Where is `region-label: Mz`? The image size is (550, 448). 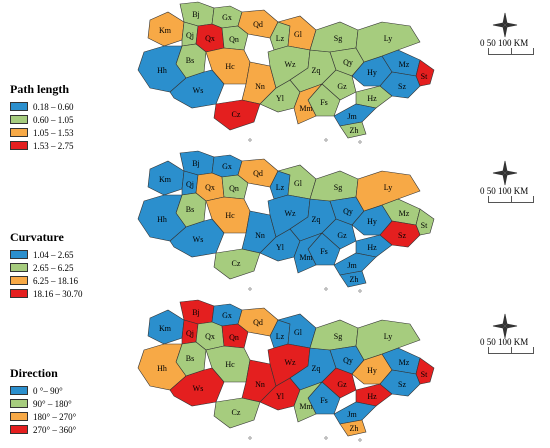 region-label: Mz is located at coordinates (404, 362).